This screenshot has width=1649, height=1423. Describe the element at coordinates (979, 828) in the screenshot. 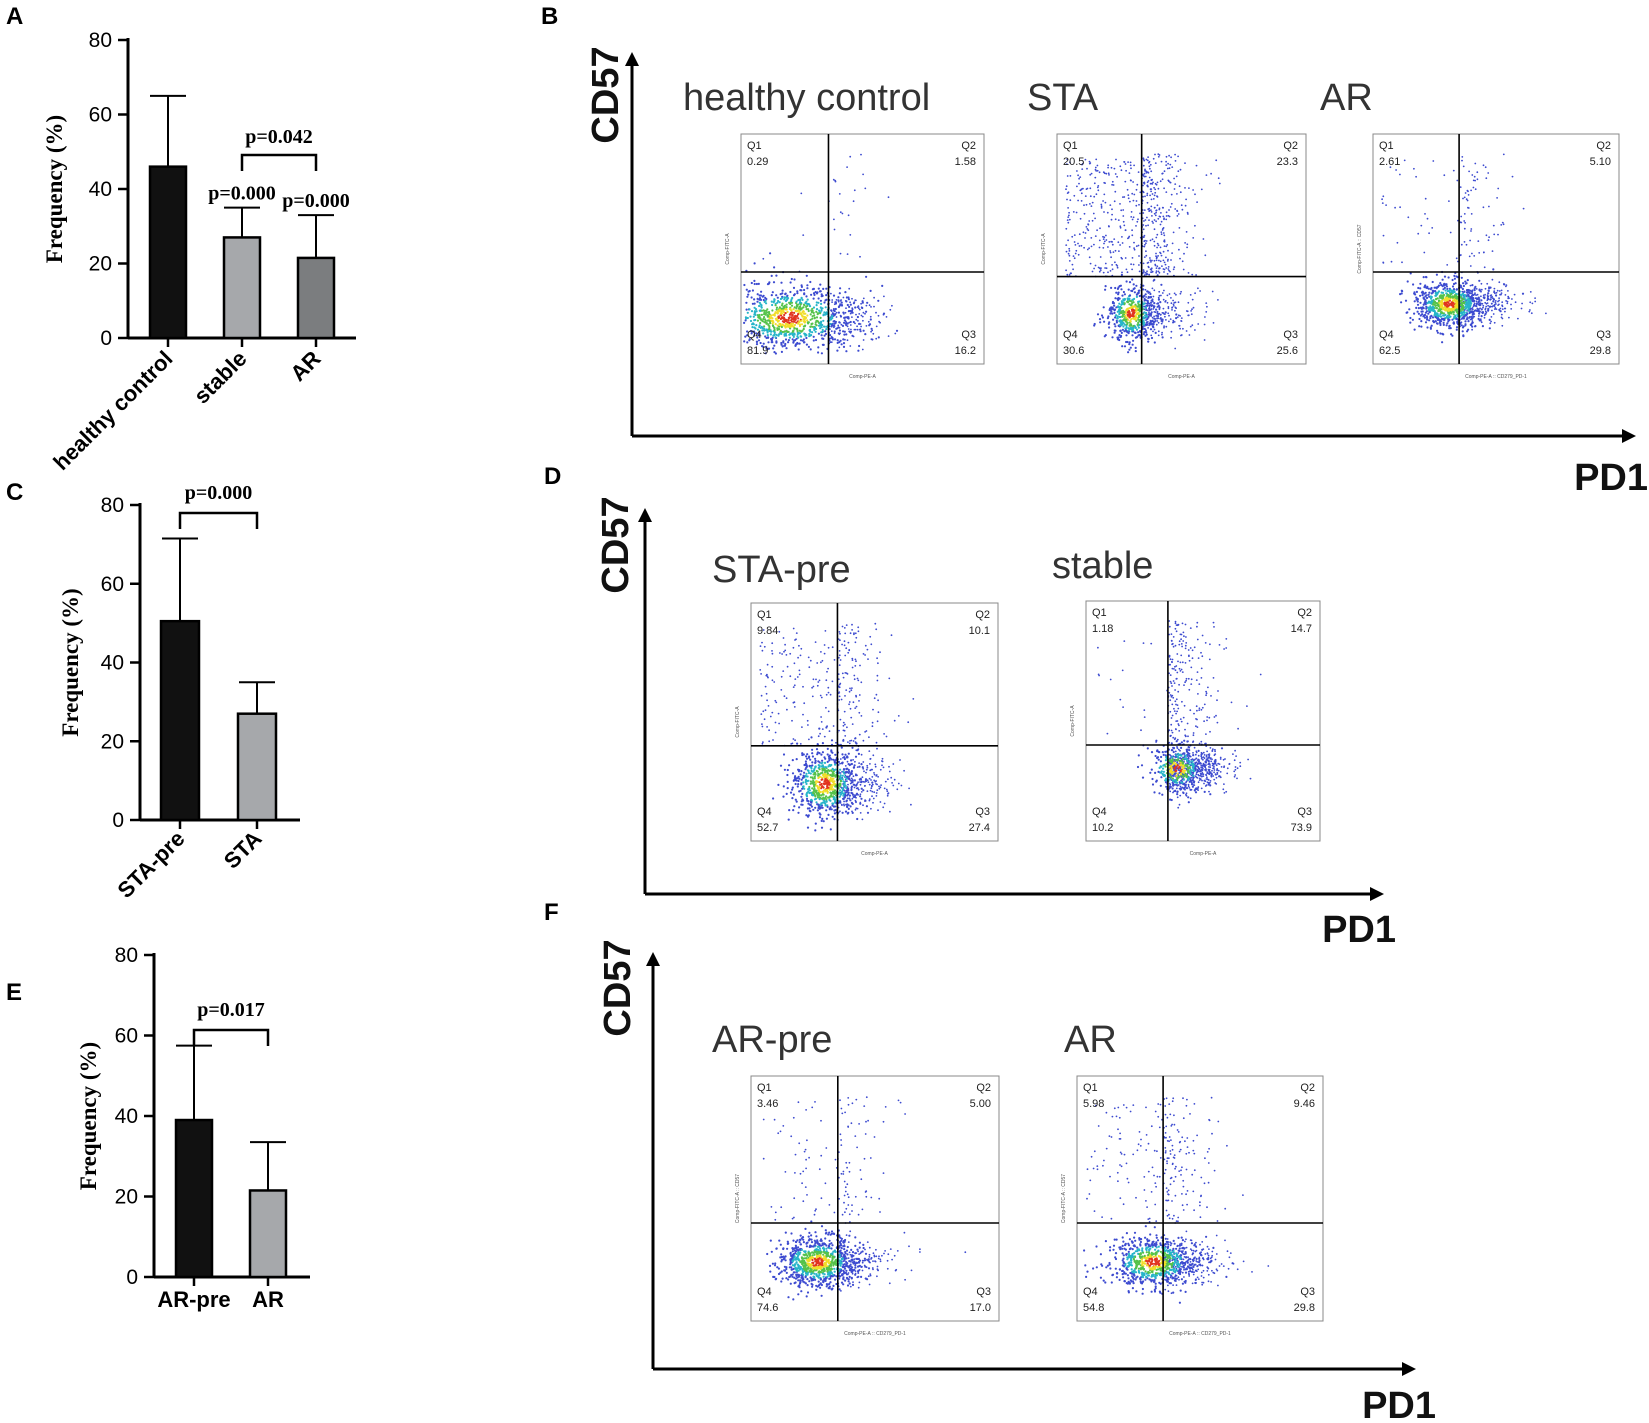

I see `quadrant-value-q3: 27.4` at that location.